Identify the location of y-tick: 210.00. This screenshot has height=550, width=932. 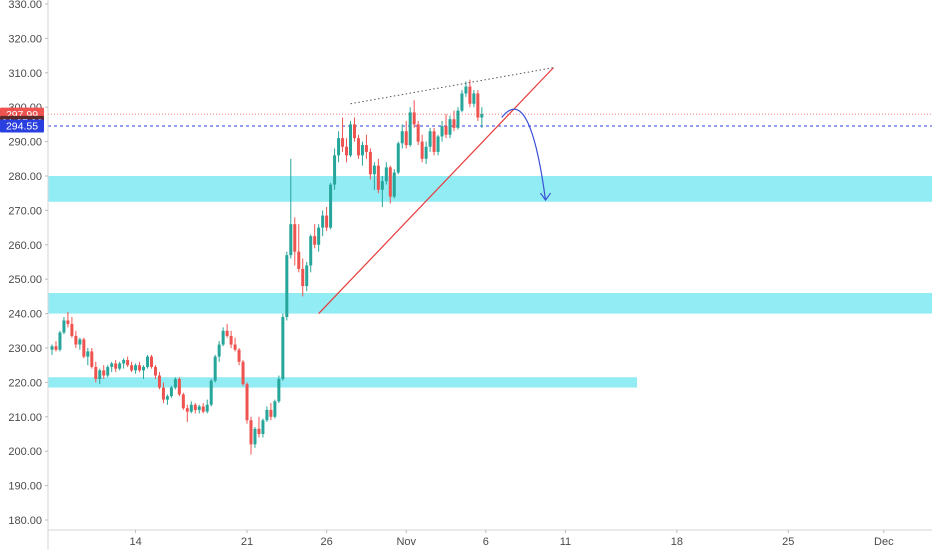
(28, 418).